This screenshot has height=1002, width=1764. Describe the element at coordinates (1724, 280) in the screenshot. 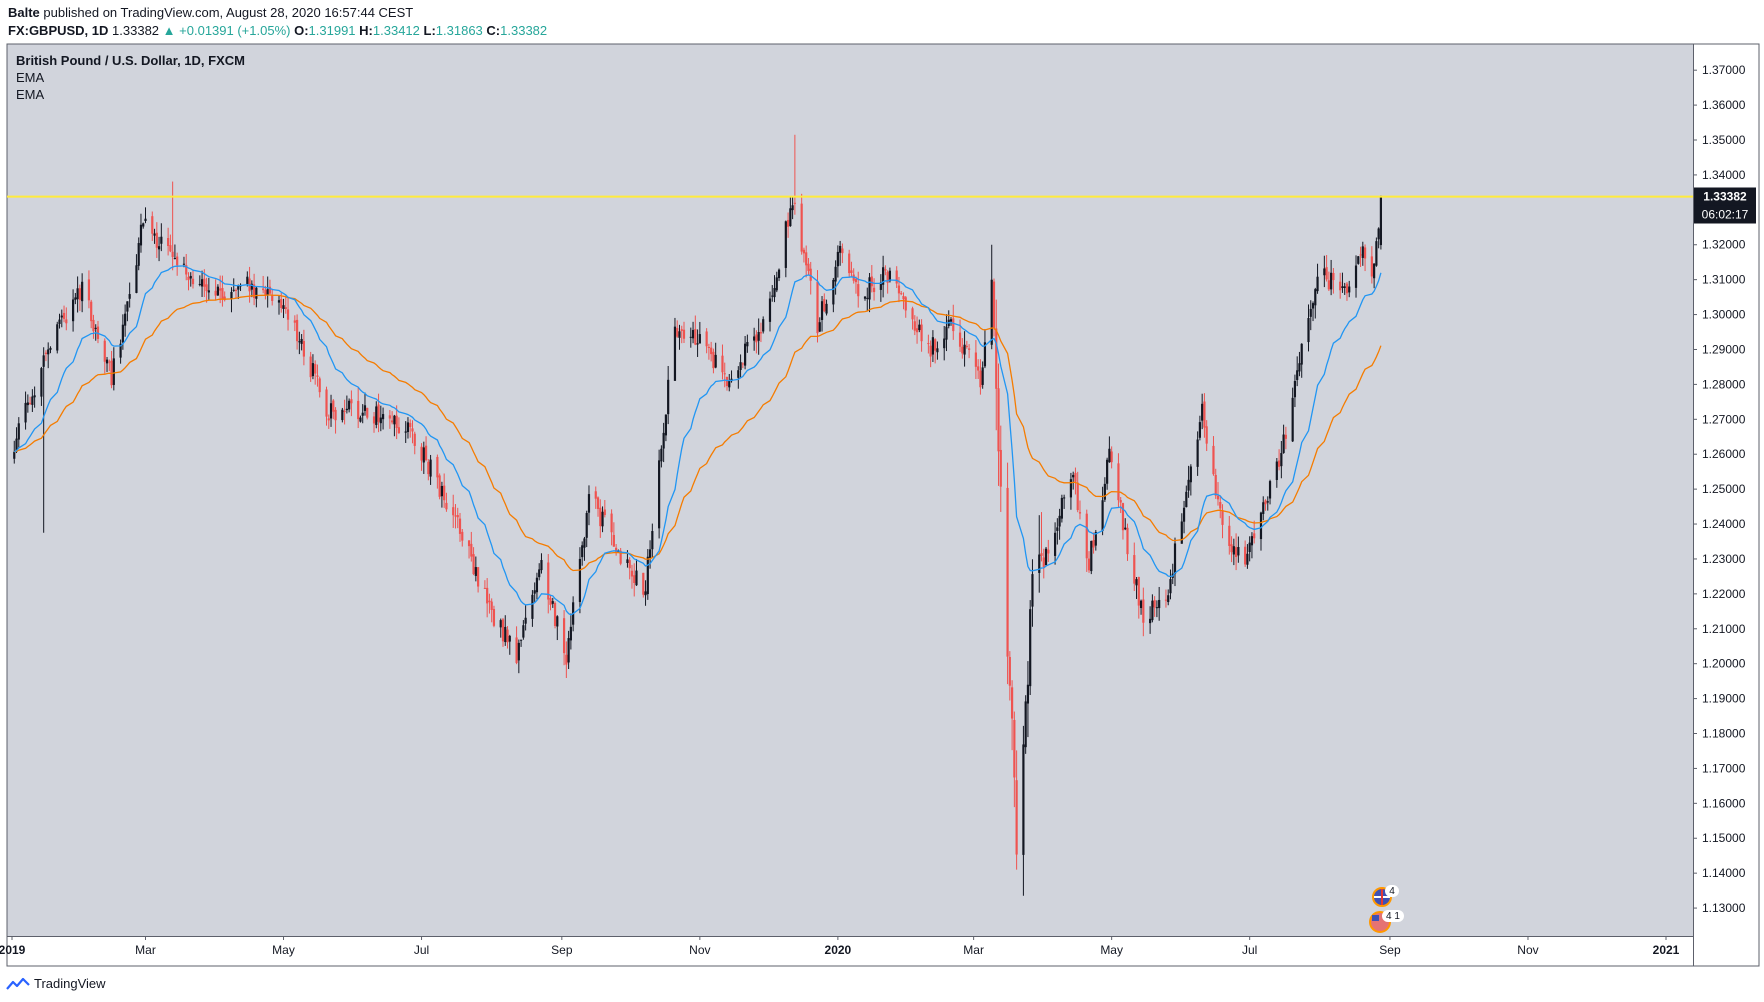

I see `y-tick-label: 1.31000` at that location.